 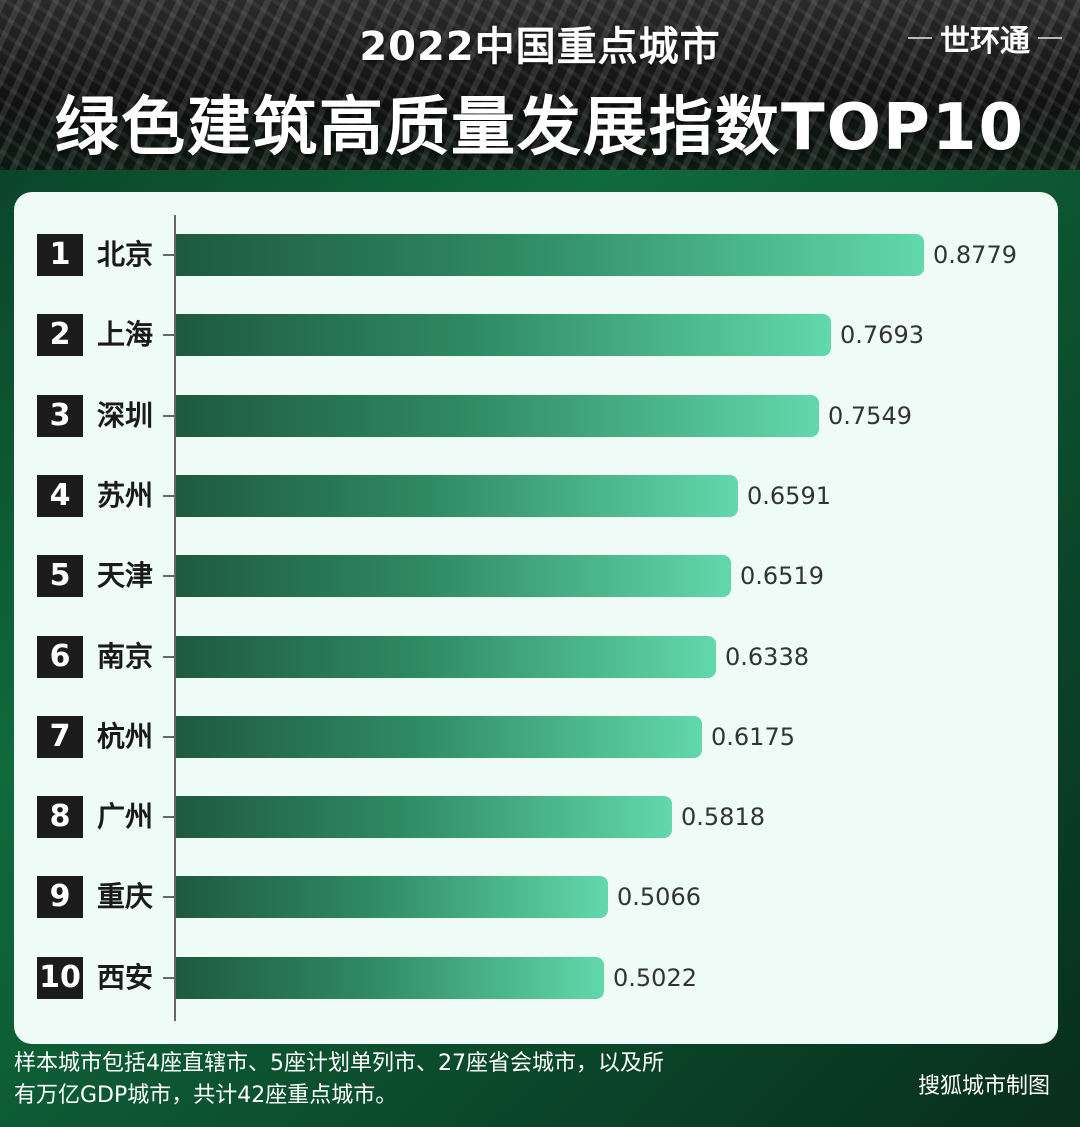 What do you see at coordinates (60, 657) in the screenshot?
I see `rank-badge: 6` at bounding box center [60, 657].